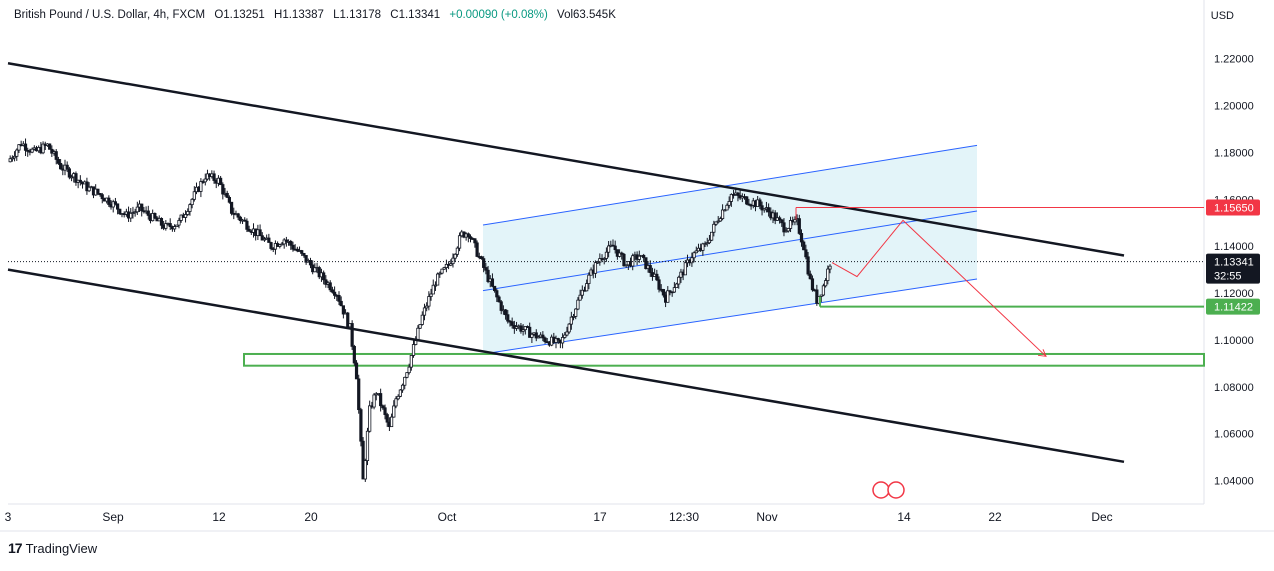 This screenshot has width=1274, height=571. What do you see at coordinates (896, 490) in the screenshot?
I see `uk-event-icon` at bounding box center [896, 490].